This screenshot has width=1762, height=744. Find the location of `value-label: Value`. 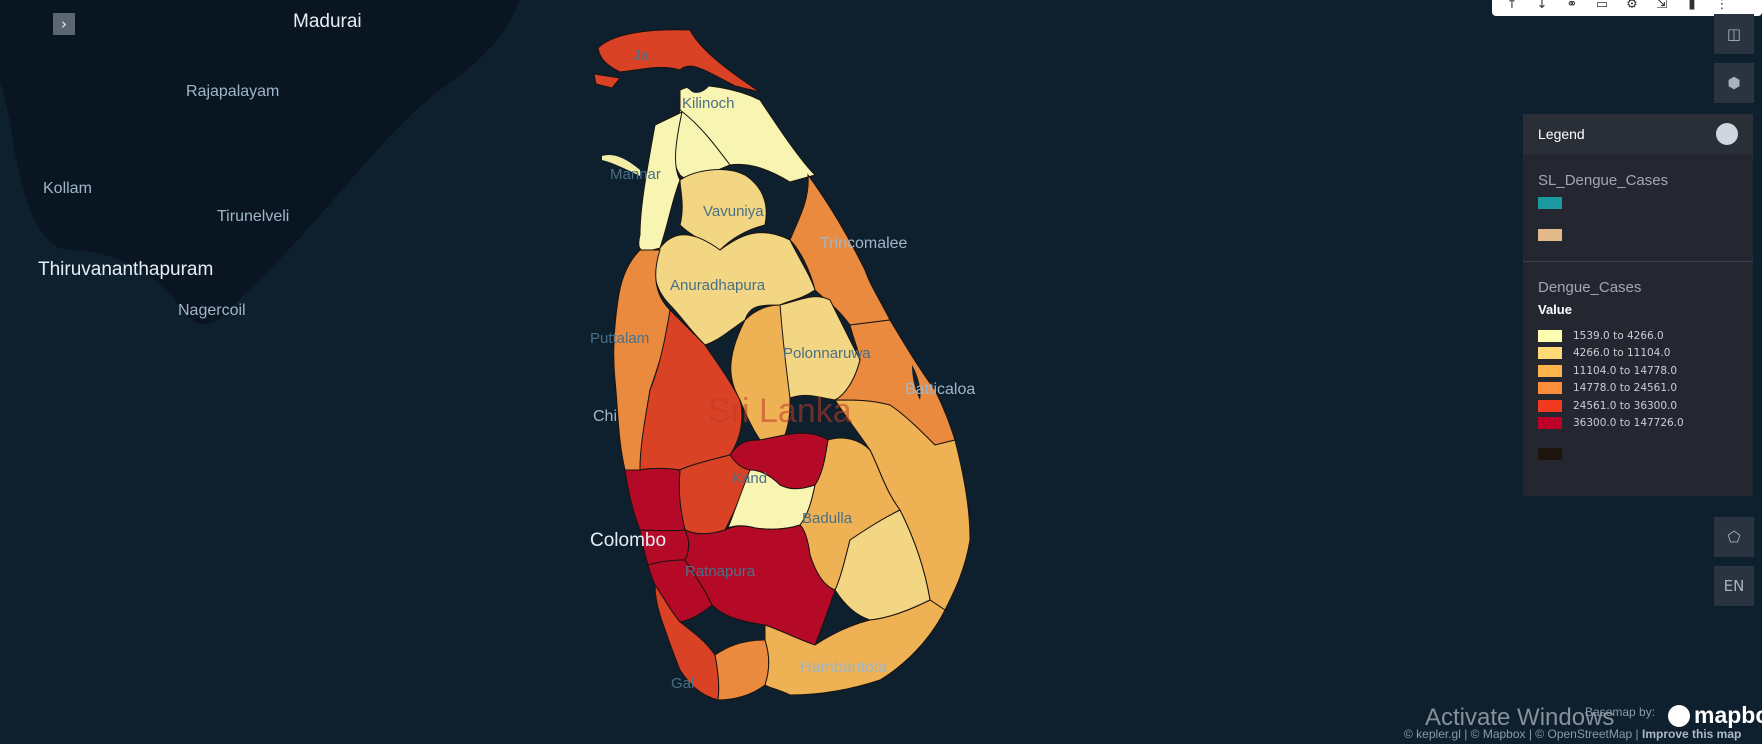

value-label: Value is located at coordinates (1555, 309).